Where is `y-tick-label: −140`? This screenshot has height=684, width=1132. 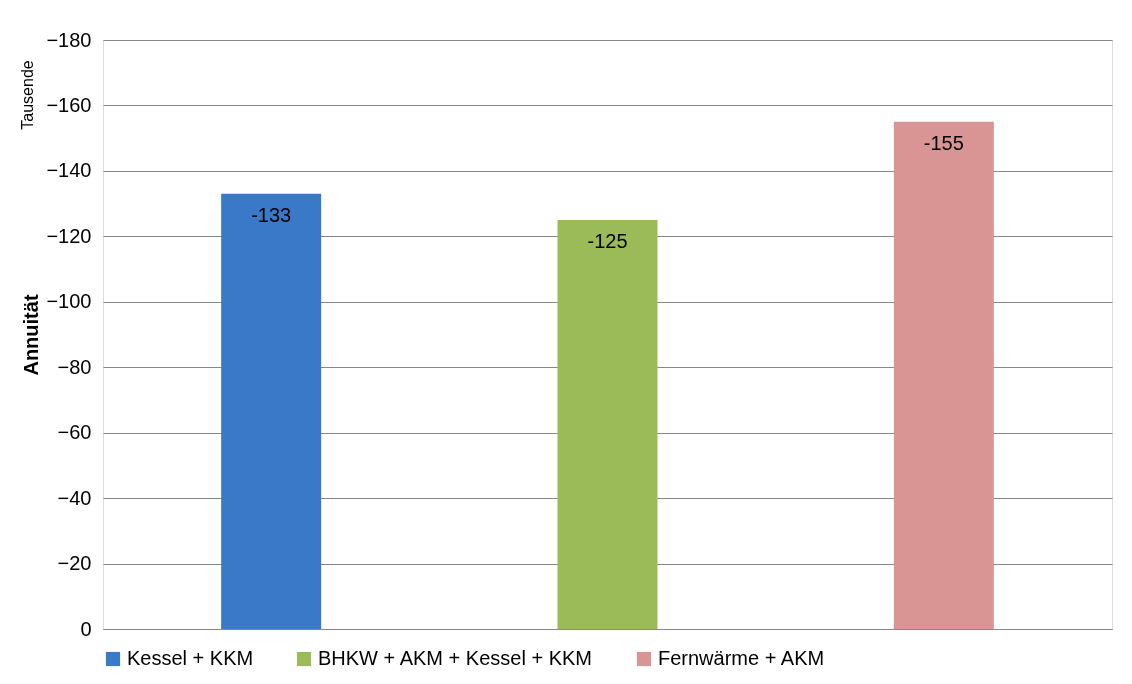
y-tick-label: −140 is located at coordinates (69, 170).